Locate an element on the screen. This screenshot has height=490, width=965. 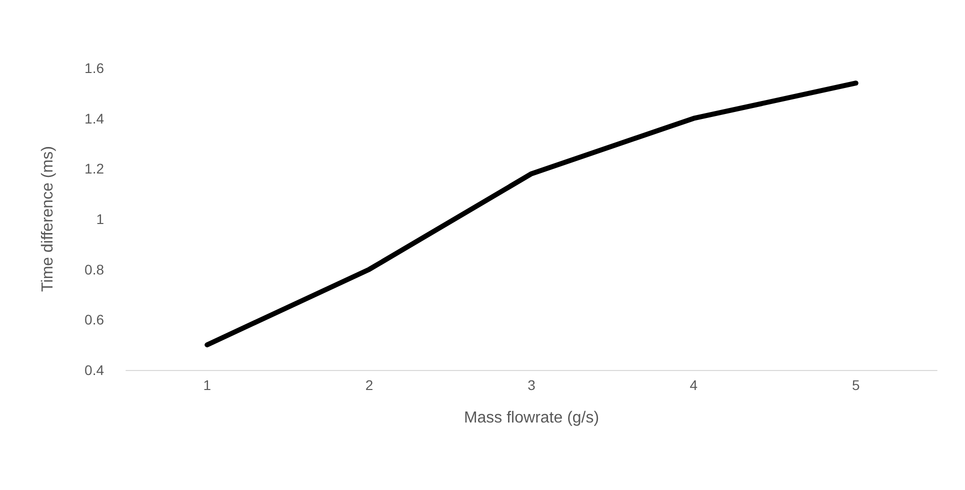
y-tick-label: 1 is located at coordinates (100, 219).